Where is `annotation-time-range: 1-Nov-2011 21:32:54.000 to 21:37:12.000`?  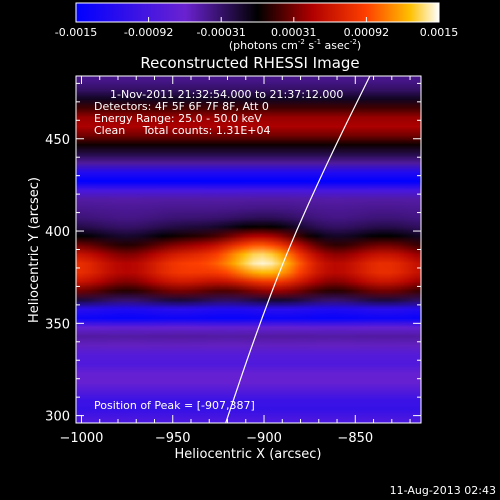 annotation-time-range: 1-Nov-2011 21:32:54.000 to 21:37:12.000 is located at coordinates (226, 94).